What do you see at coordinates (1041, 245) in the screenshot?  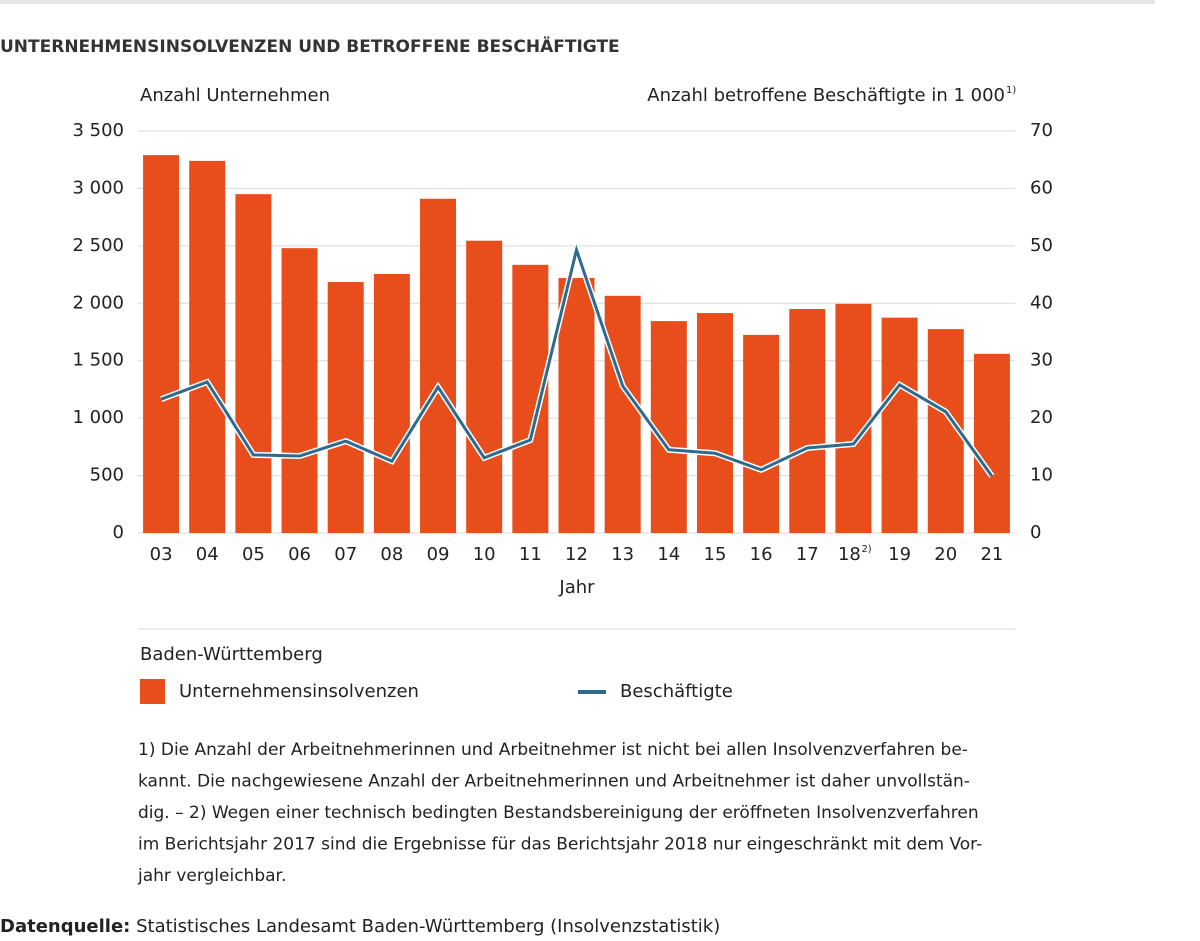 I see `y2-tick-label: 50` at bounding box center [1041, 245].